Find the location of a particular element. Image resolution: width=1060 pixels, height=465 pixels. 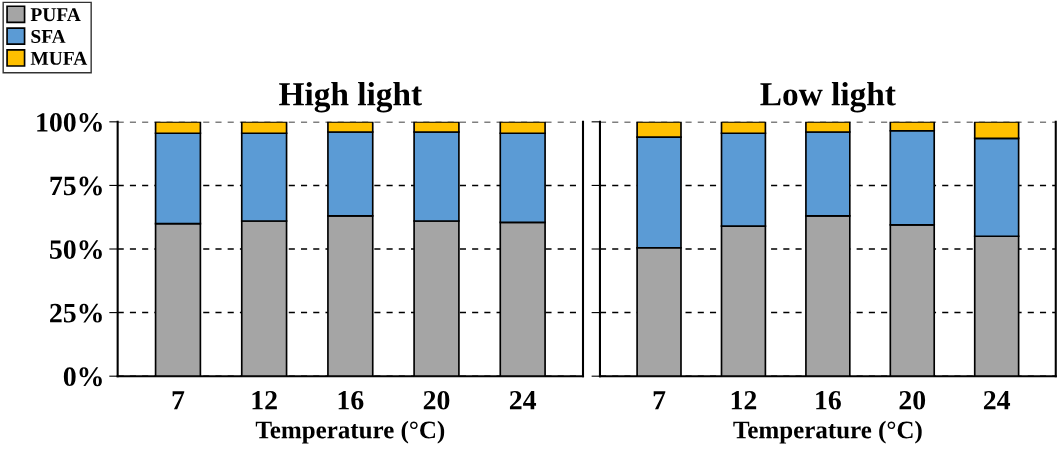

y-tick-label: 75% is located at coordinates (76, 186).